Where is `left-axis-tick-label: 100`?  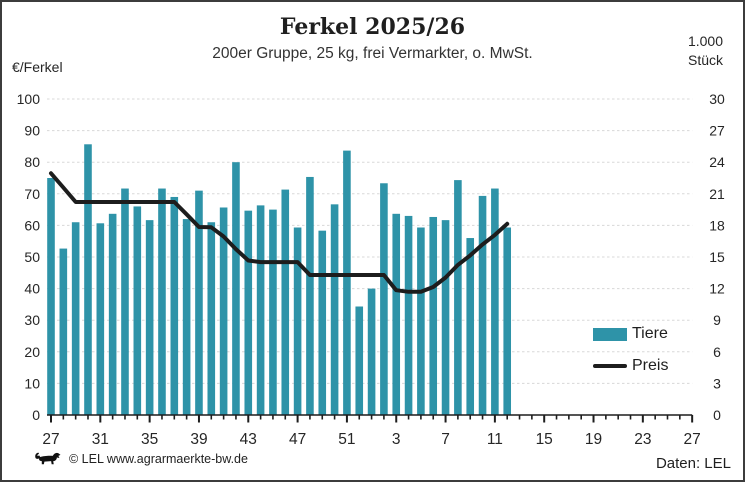
left-axis-tick-label: 100 is located at coordinates (29, 99).